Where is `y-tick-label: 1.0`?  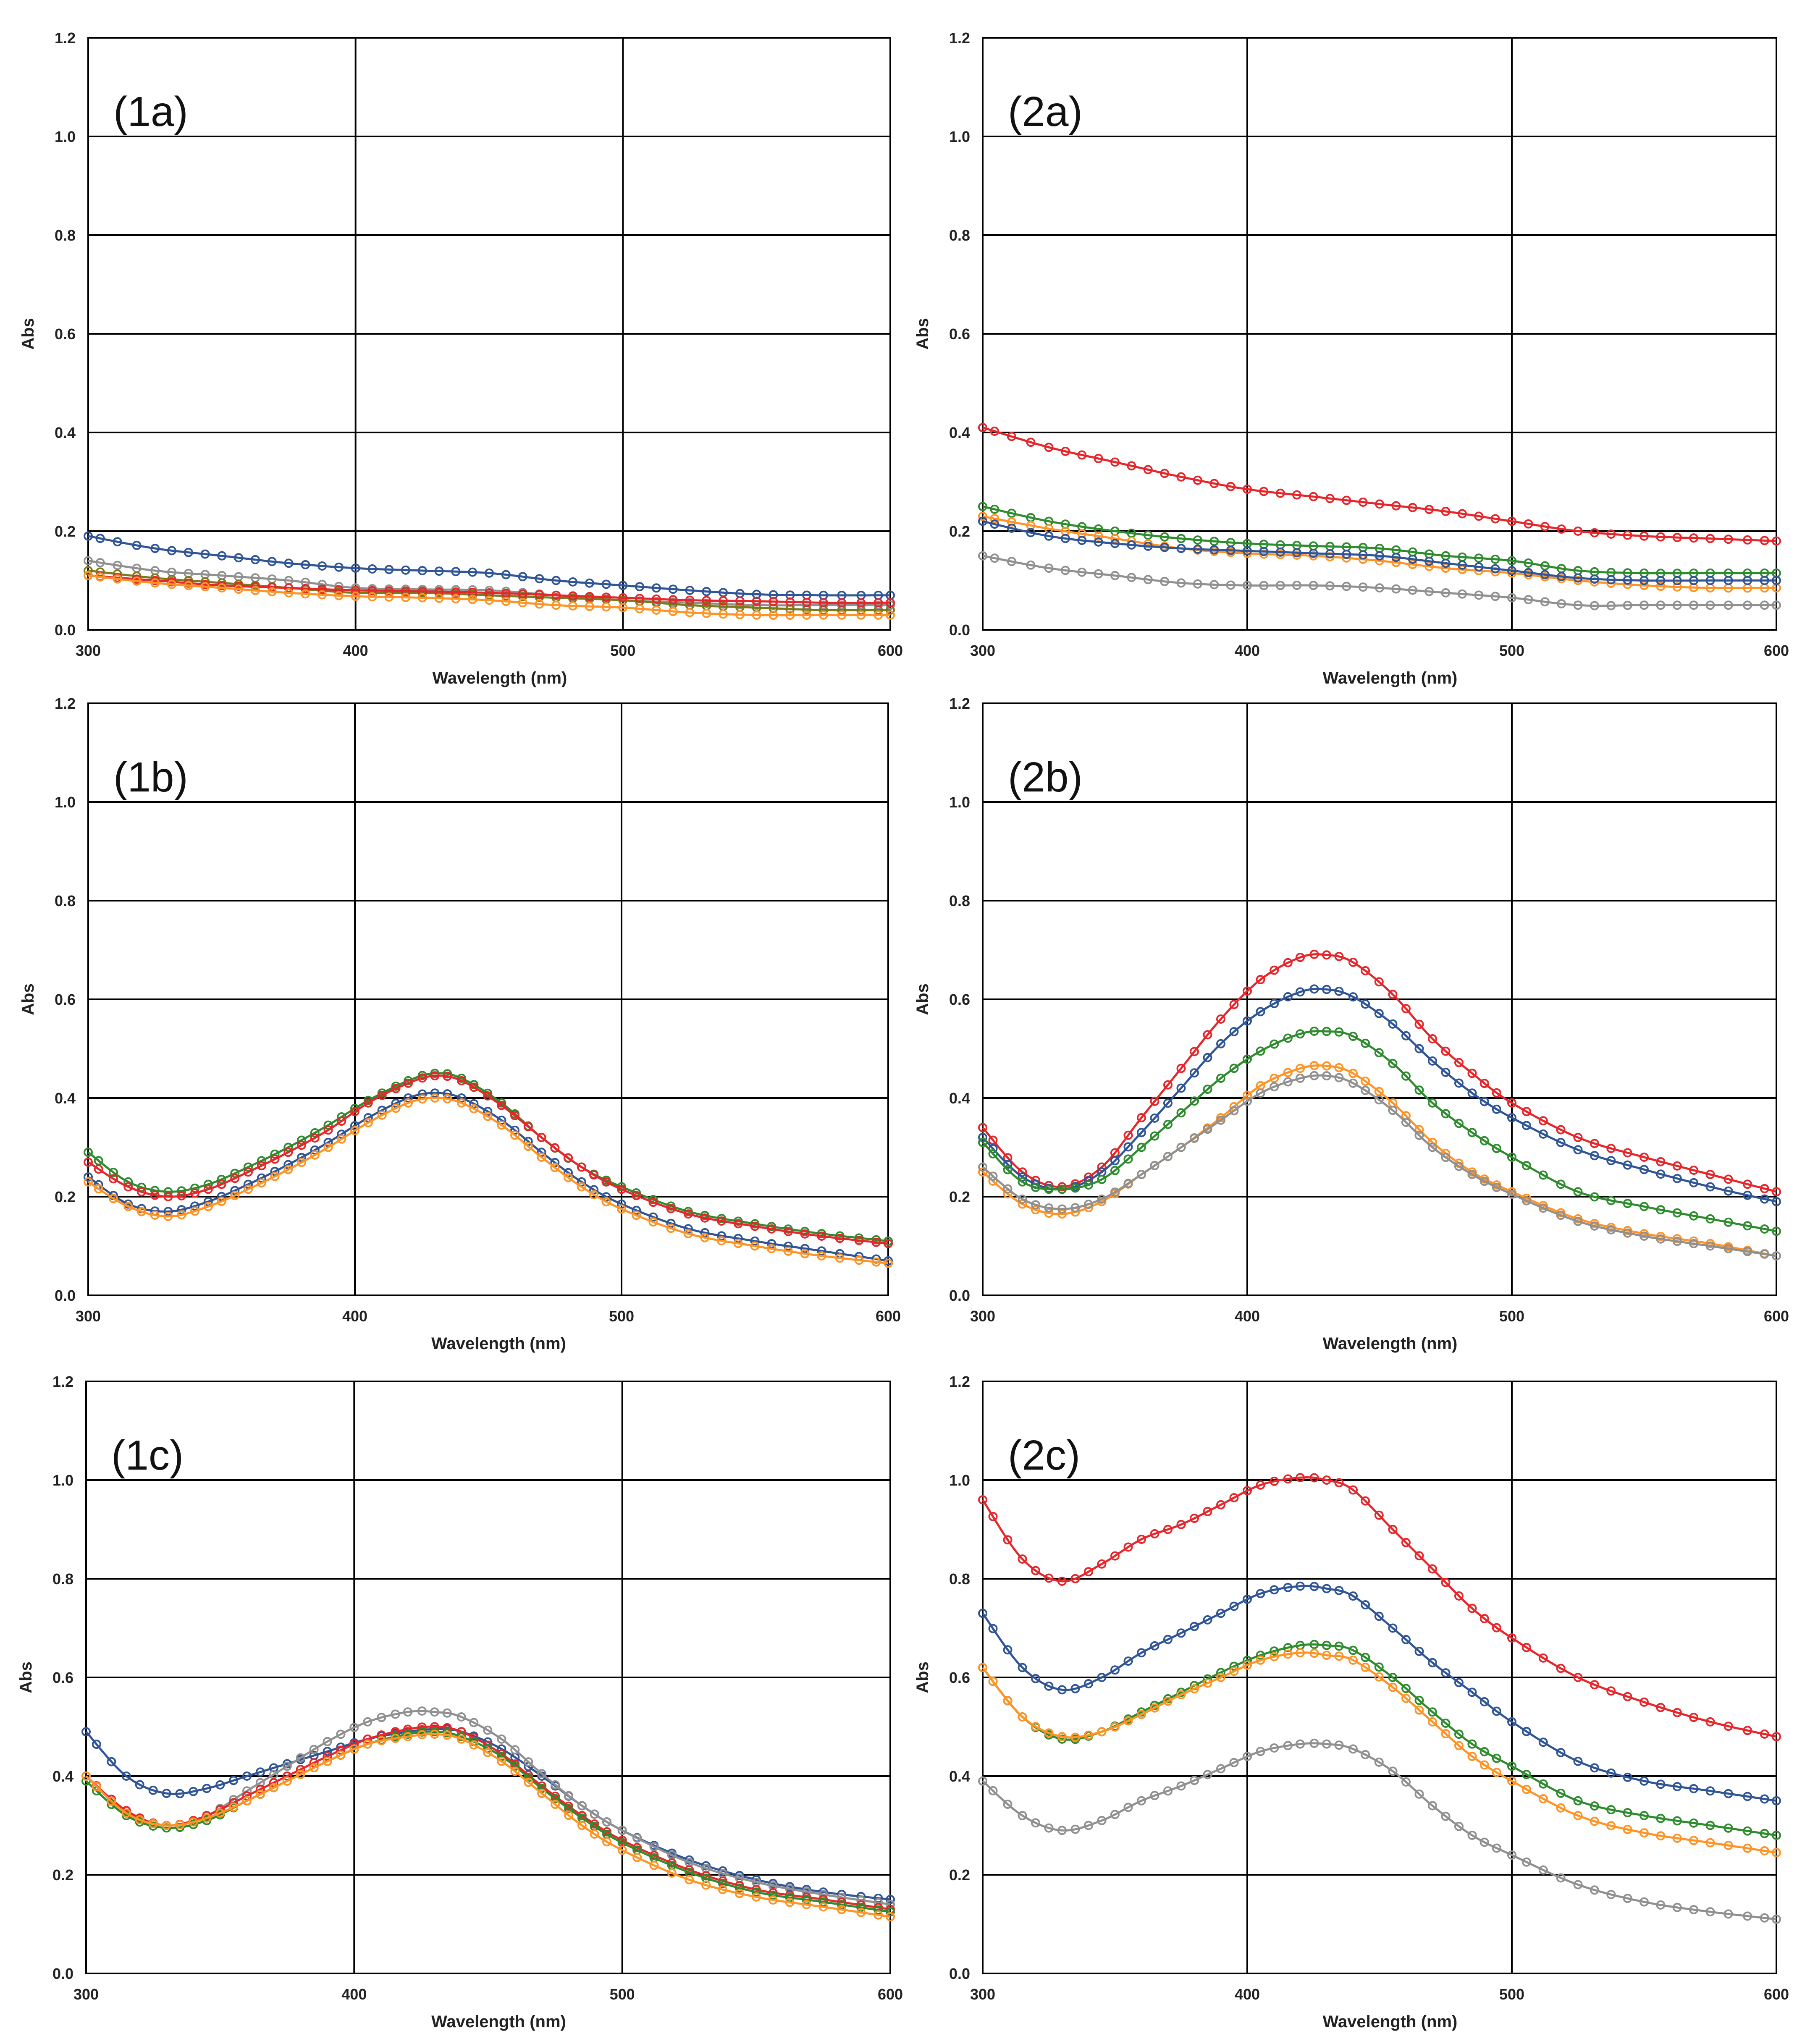 y-tick-label: 1.0 is located at coordinates (959, 802).